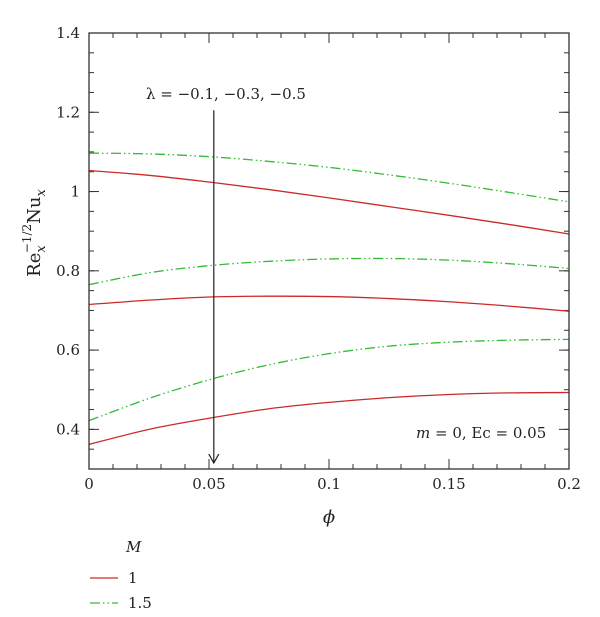 The width and height of the screenshot is (600, 617). I want to click on lambda-arrow, so click(214, 287).